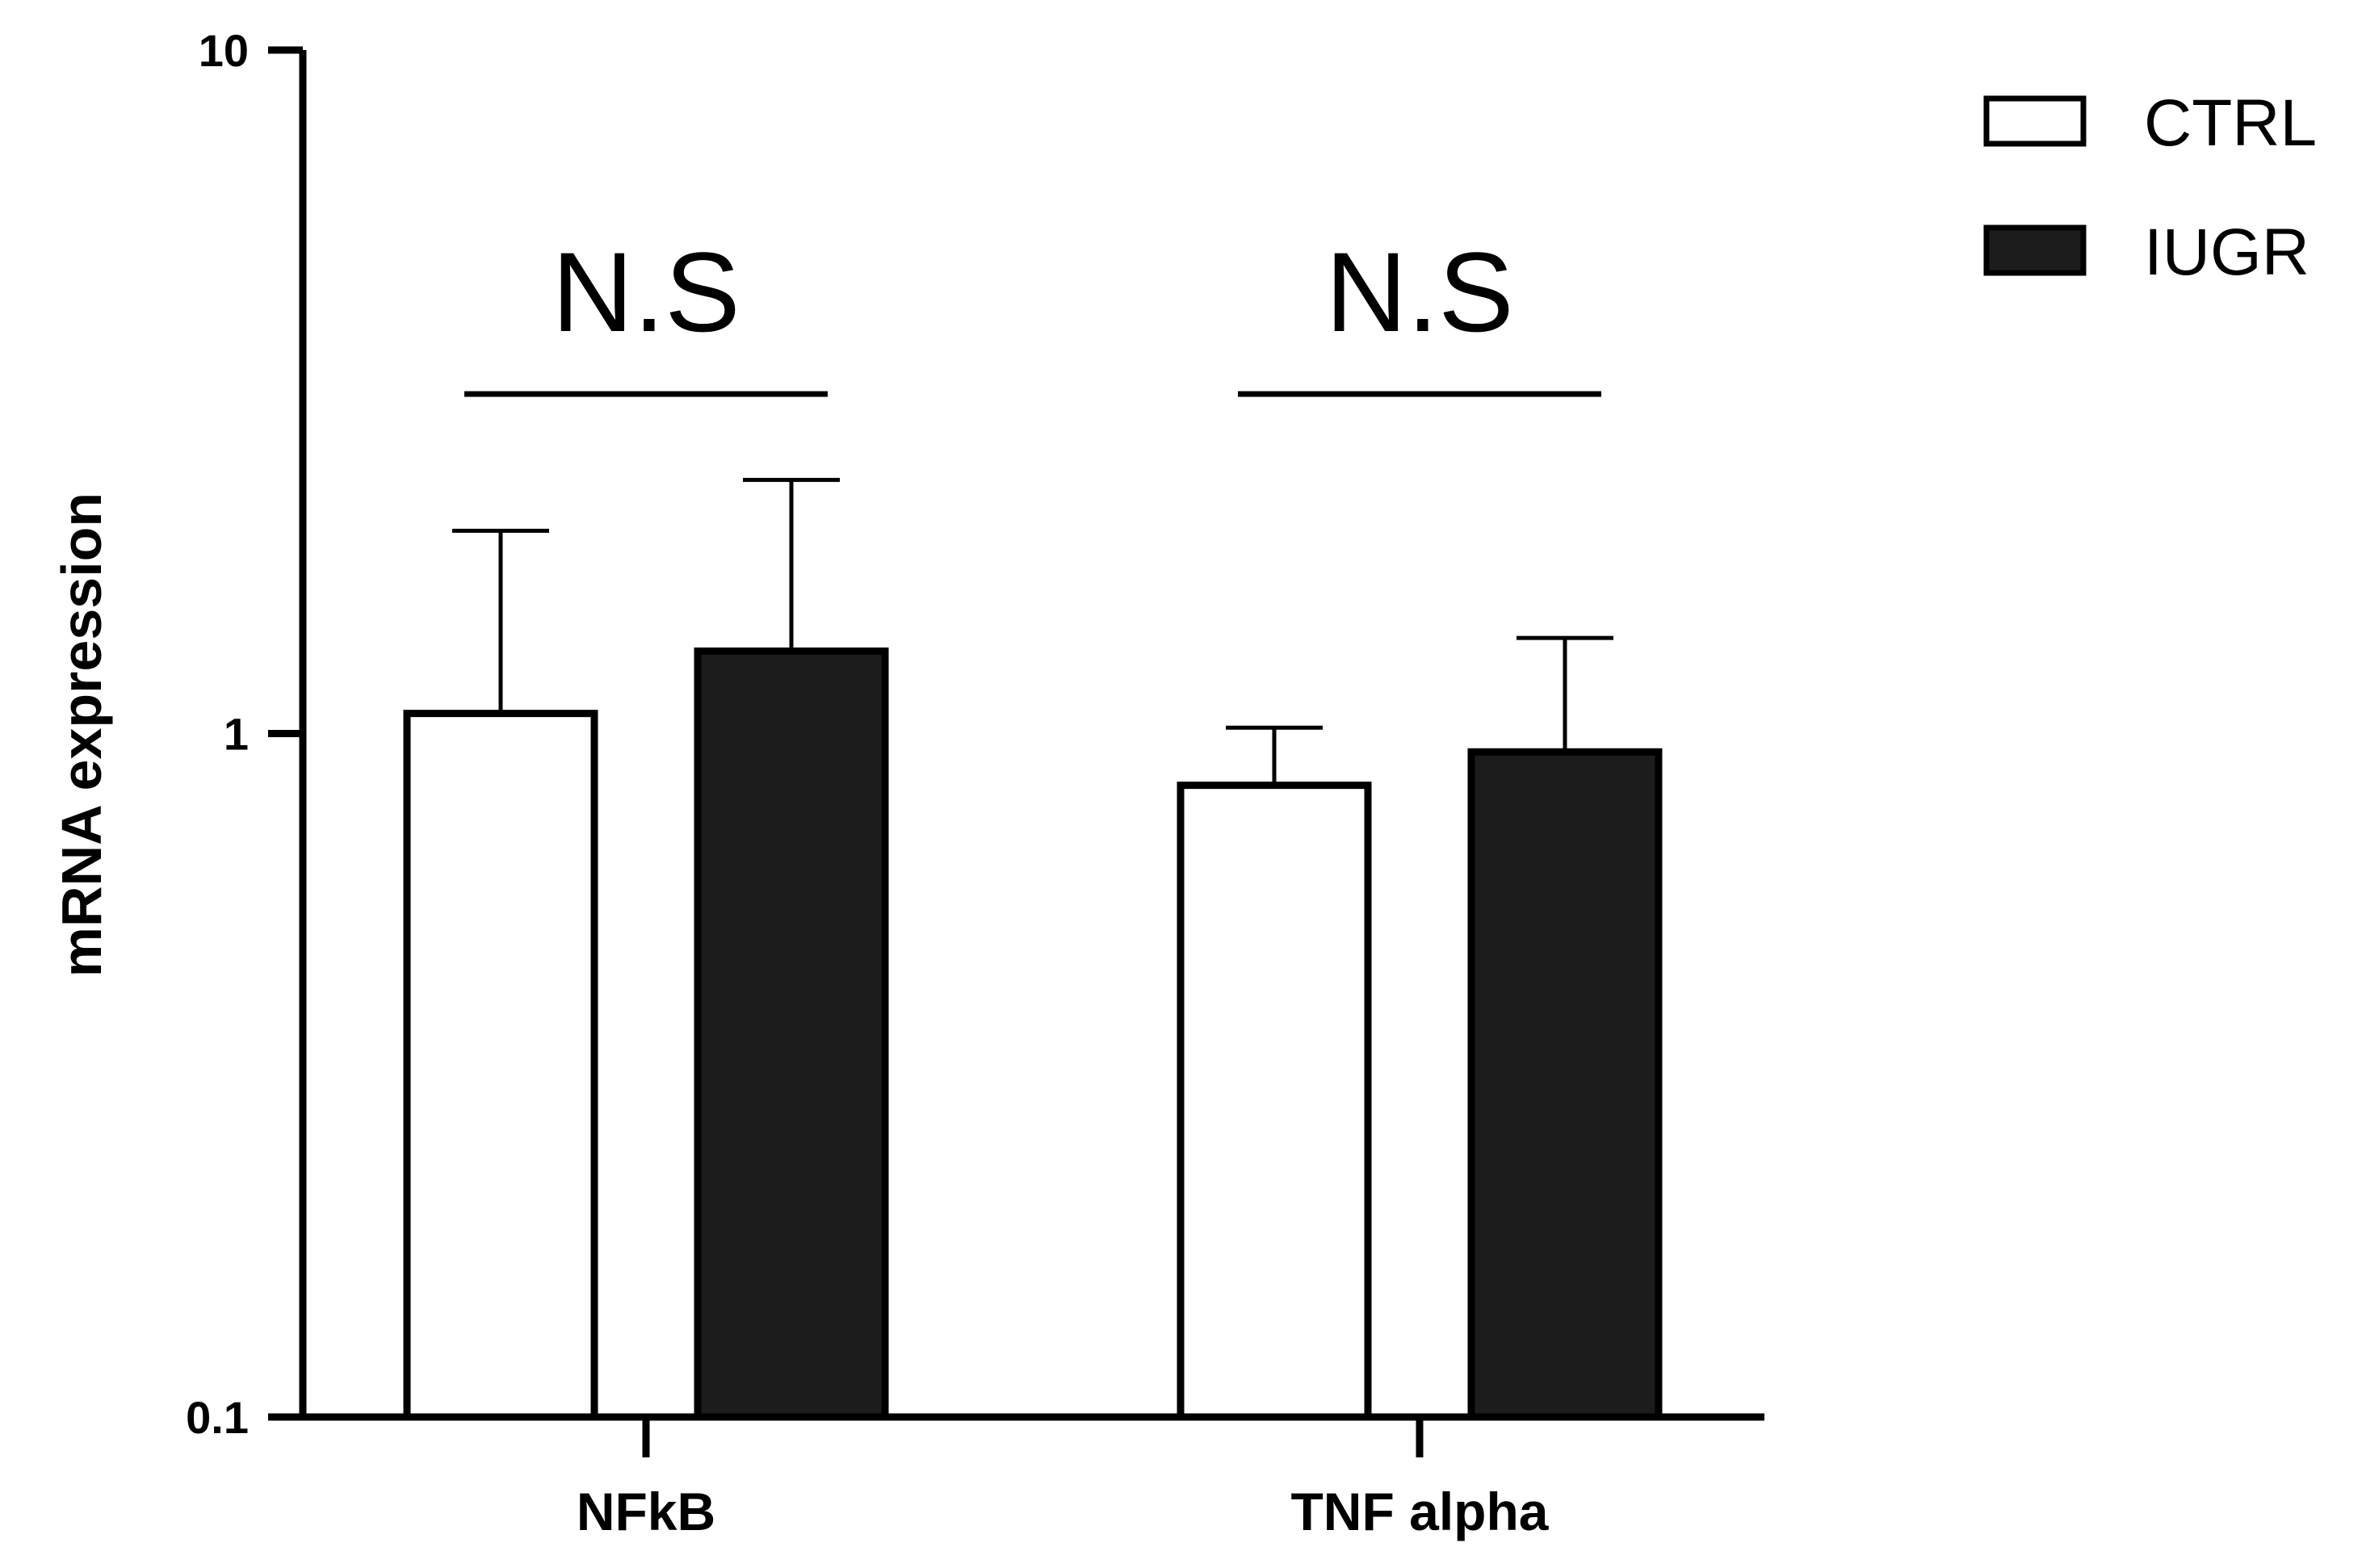 This screenshot has width=2366, height=1568. I want to click on y-ticks: 0.1 1 10, so click(244, 734).